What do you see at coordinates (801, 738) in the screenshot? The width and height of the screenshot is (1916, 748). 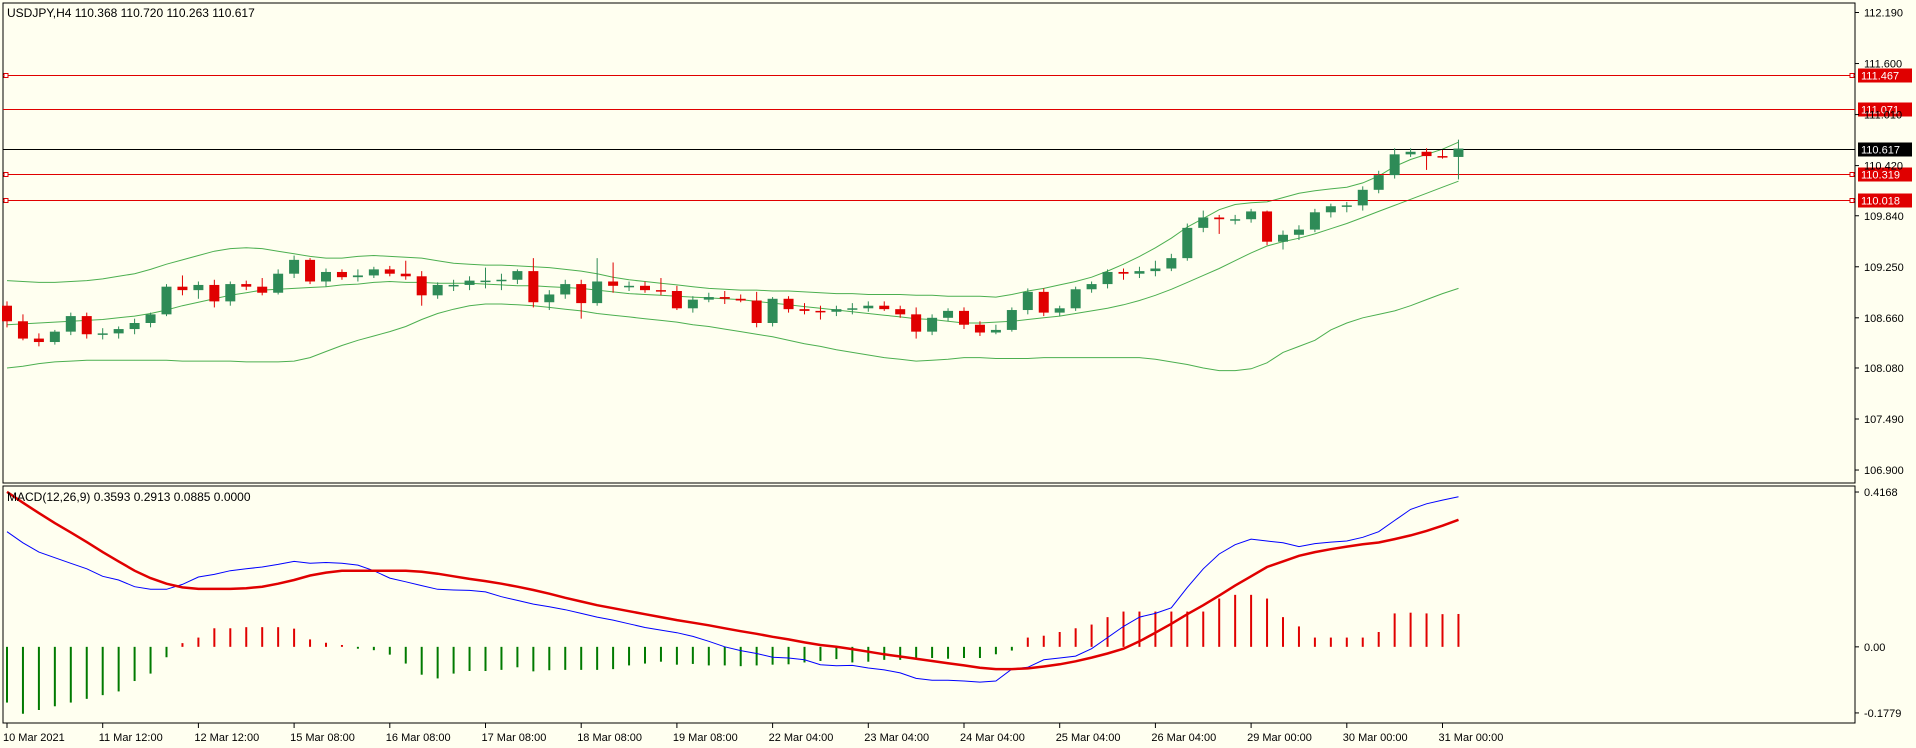 I see `time-tick-label: 22 Mar 04:00` at bounding box center [801, 738].